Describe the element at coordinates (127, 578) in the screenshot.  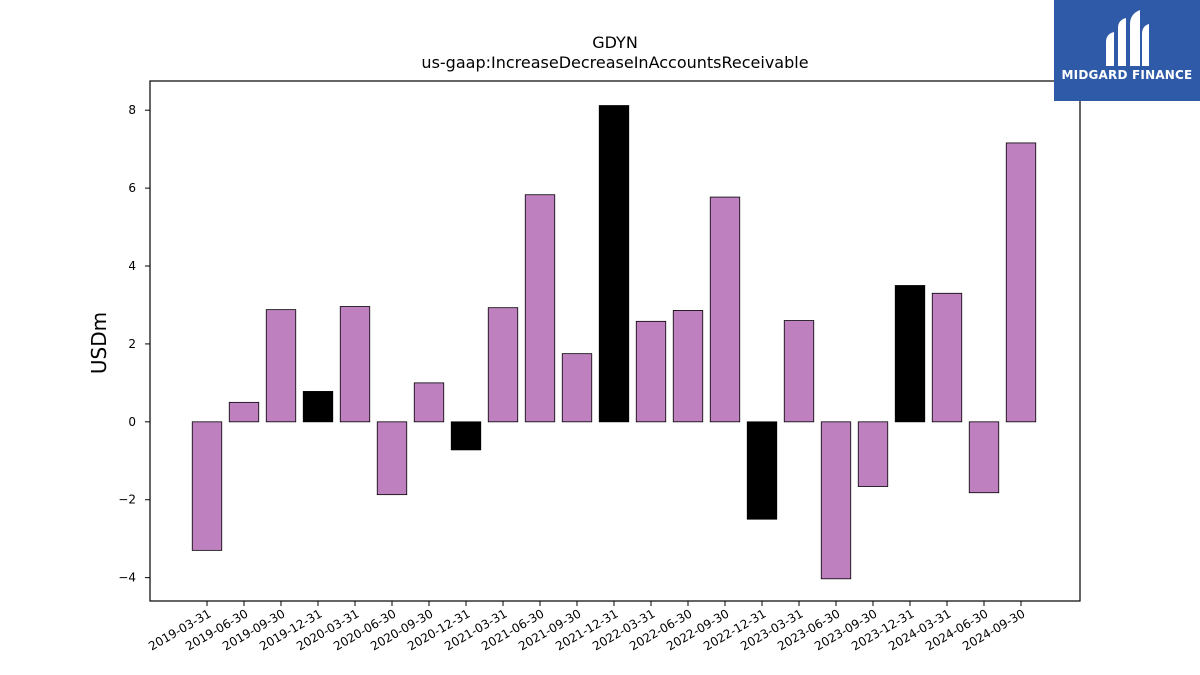
I see `y-tick-label: −4` at that location.